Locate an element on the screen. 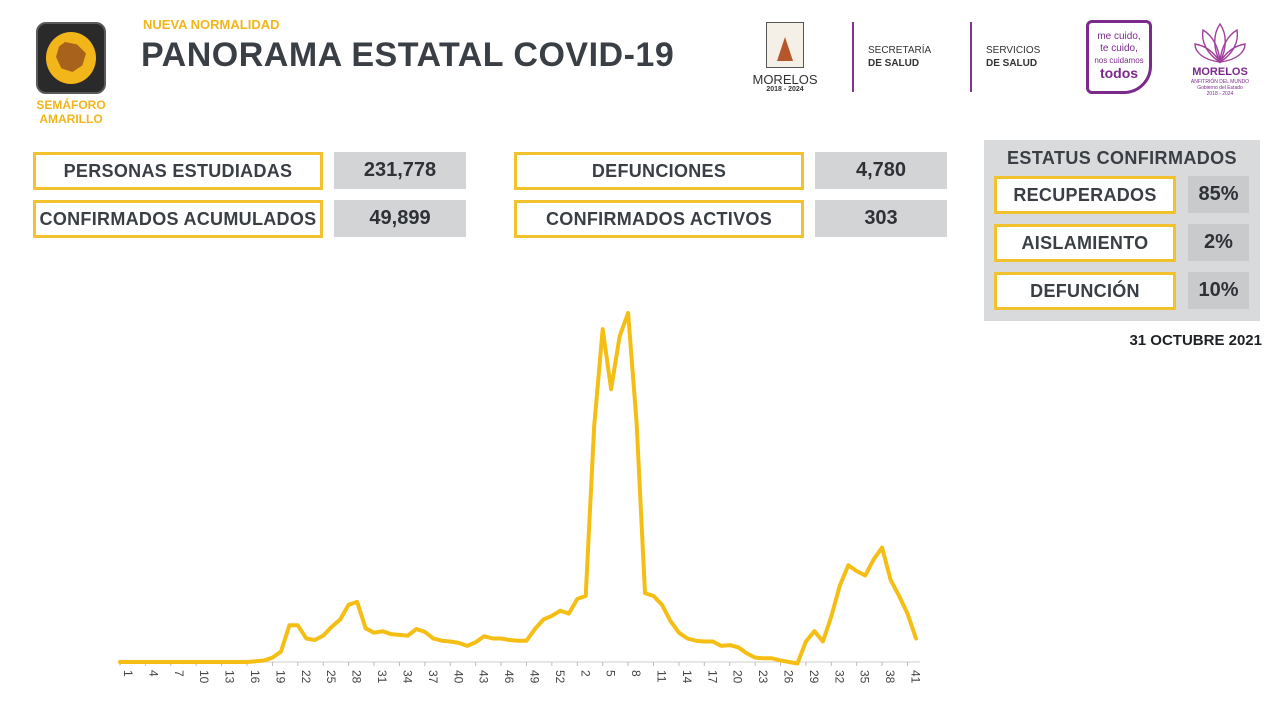 The image size is (1280, 717). x-tick-label: 22 is located at coordinates (306, 677).